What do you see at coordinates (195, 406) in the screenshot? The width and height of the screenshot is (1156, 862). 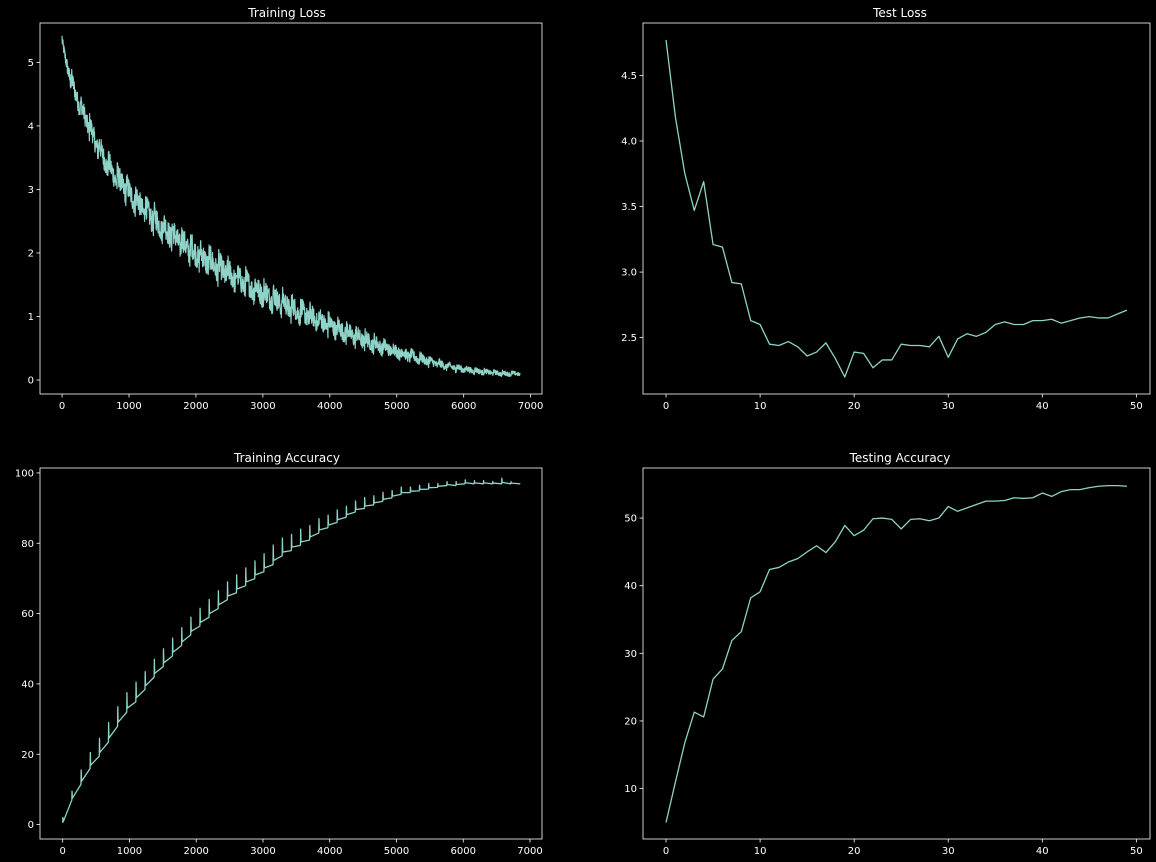 I see `x-tick-label: 2000` at bounding box center [195, 406].